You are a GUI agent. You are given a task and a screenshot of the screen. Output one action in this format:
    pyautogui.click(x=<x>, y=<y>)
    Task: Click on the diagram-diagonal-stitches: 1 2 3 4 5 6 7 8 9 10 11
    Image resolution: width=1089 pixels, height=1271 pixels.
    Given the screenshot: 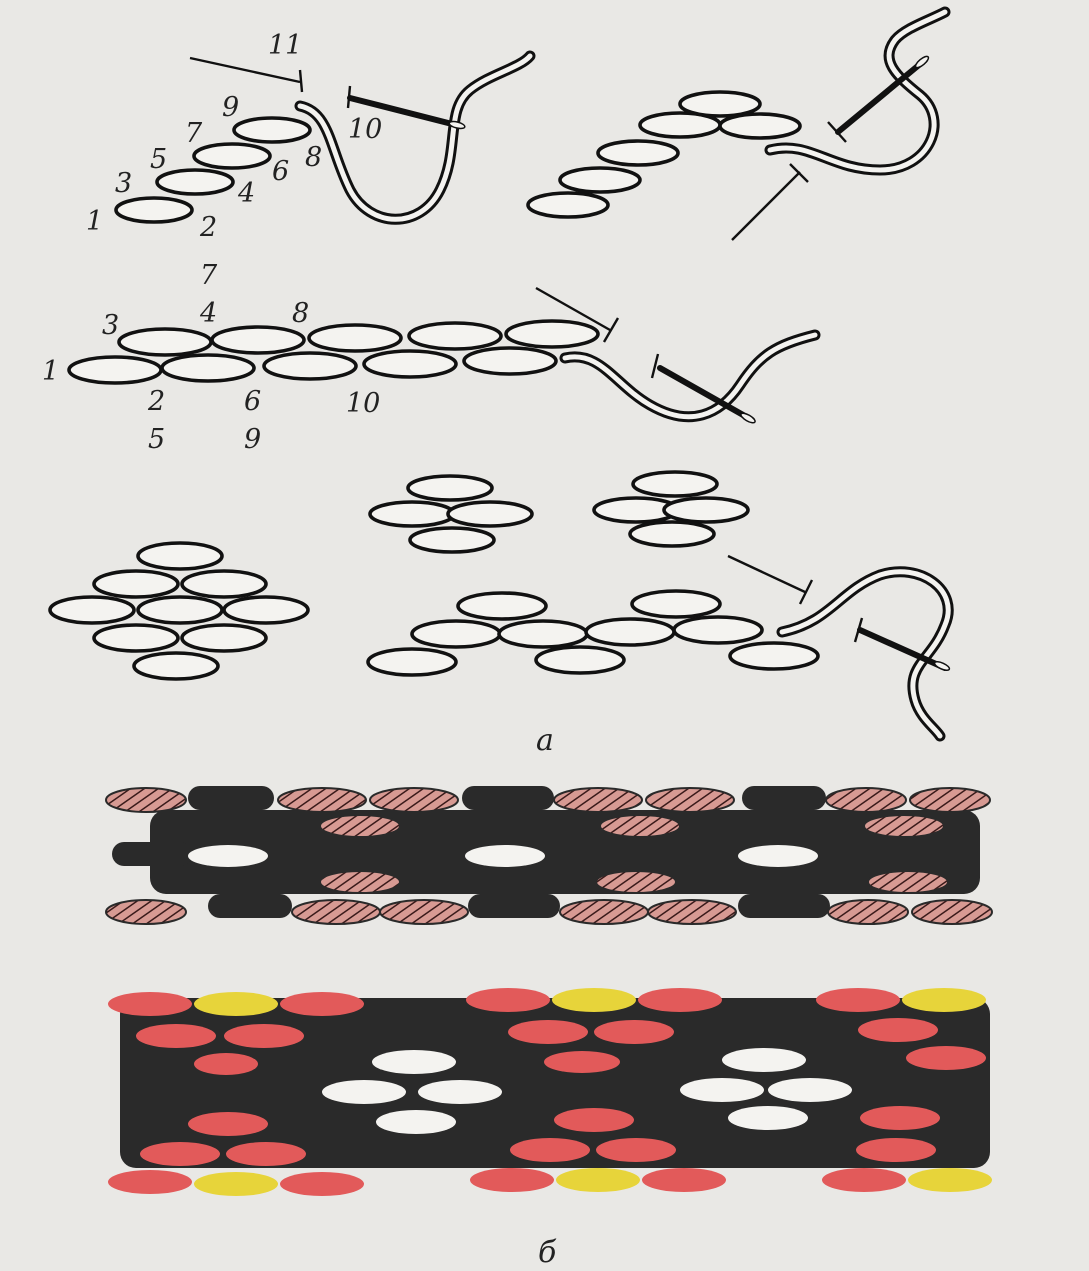 What is the action you would take?
    pyautogui.click(x=308, y=136)
    